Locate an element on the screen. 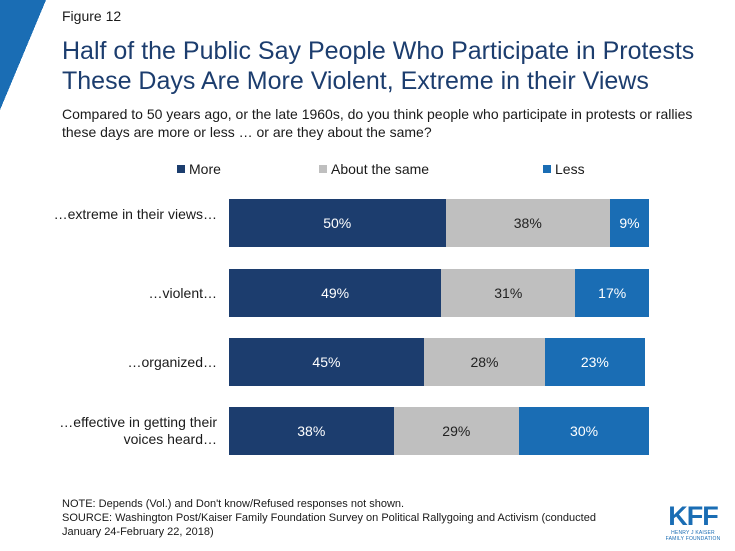  legend-item-more: More is located at coordinates (199, 169).